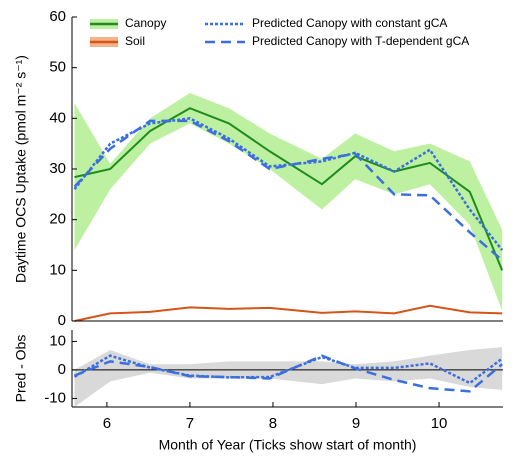 The image size is (516, 461). What do you see at coordinates (356, 423) in the screenshot?
I see `x-tick-label: 9` at bounding box center [356, 423].